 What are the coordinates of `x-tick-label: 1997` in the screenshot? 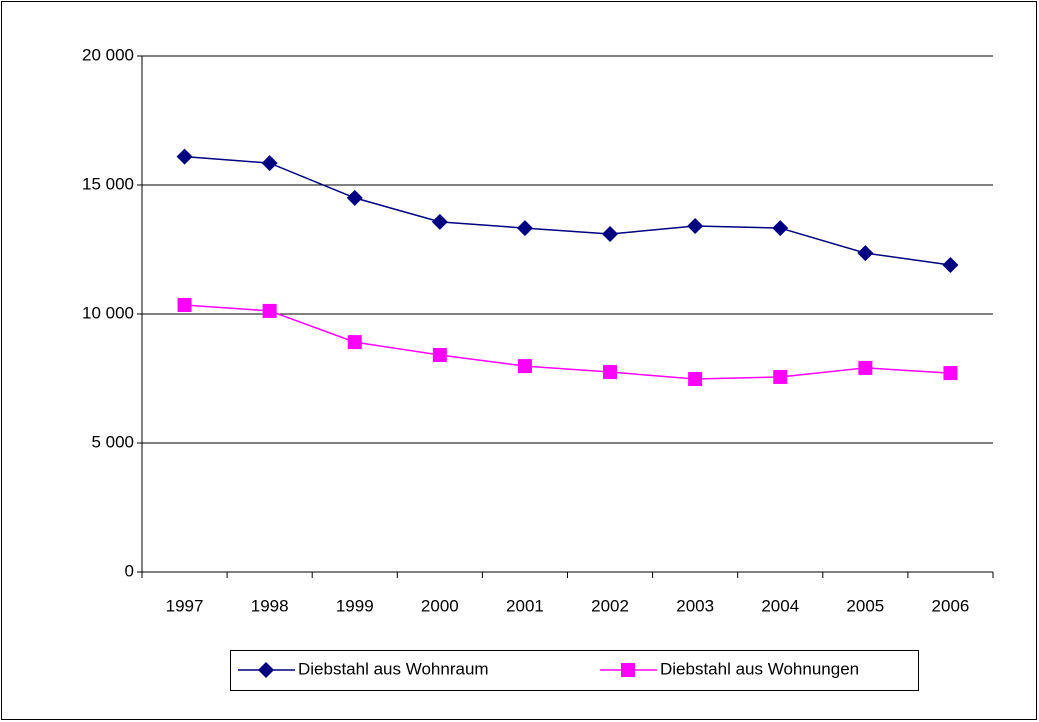 It's located at (185, 605).